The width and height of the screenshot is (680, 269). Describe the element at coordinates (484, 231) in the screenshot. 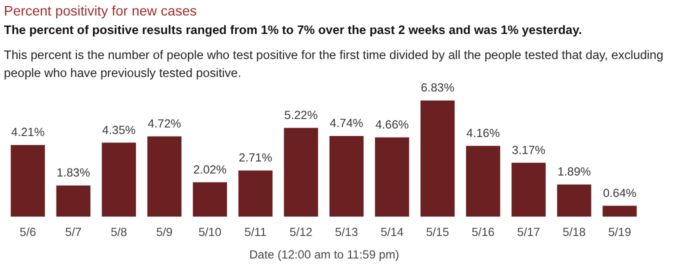

I see `x-tick-label: 5/16` at that location.